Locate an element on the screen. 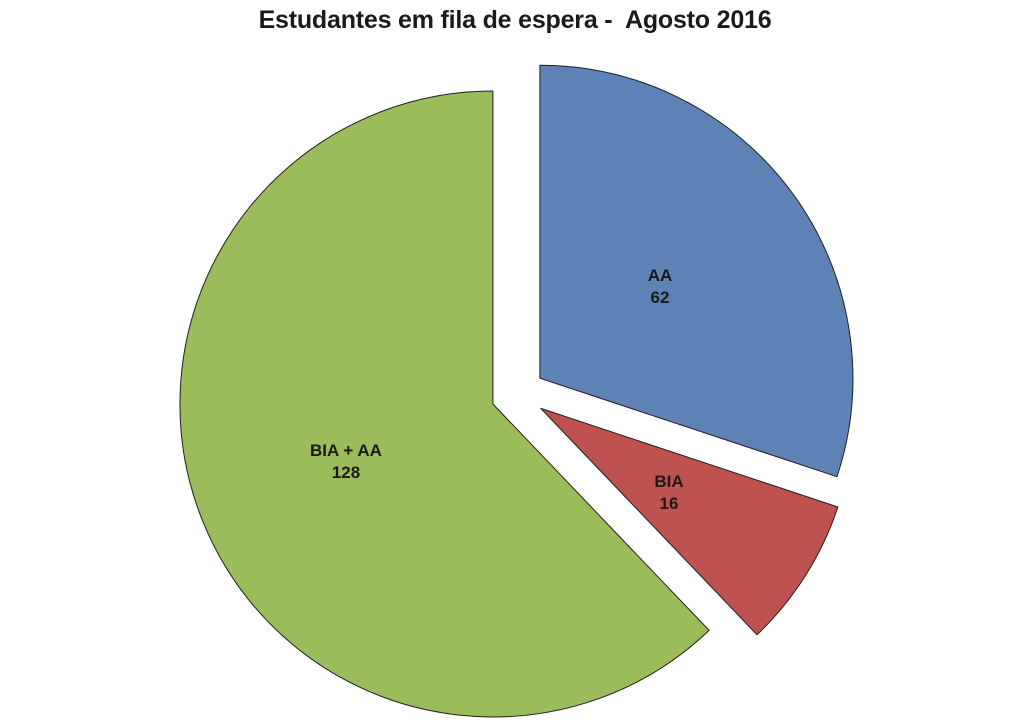 The width and height of the screenshot is (1030, 727). slice-label-aa: AA 62 is located at coordinates (660, 286).